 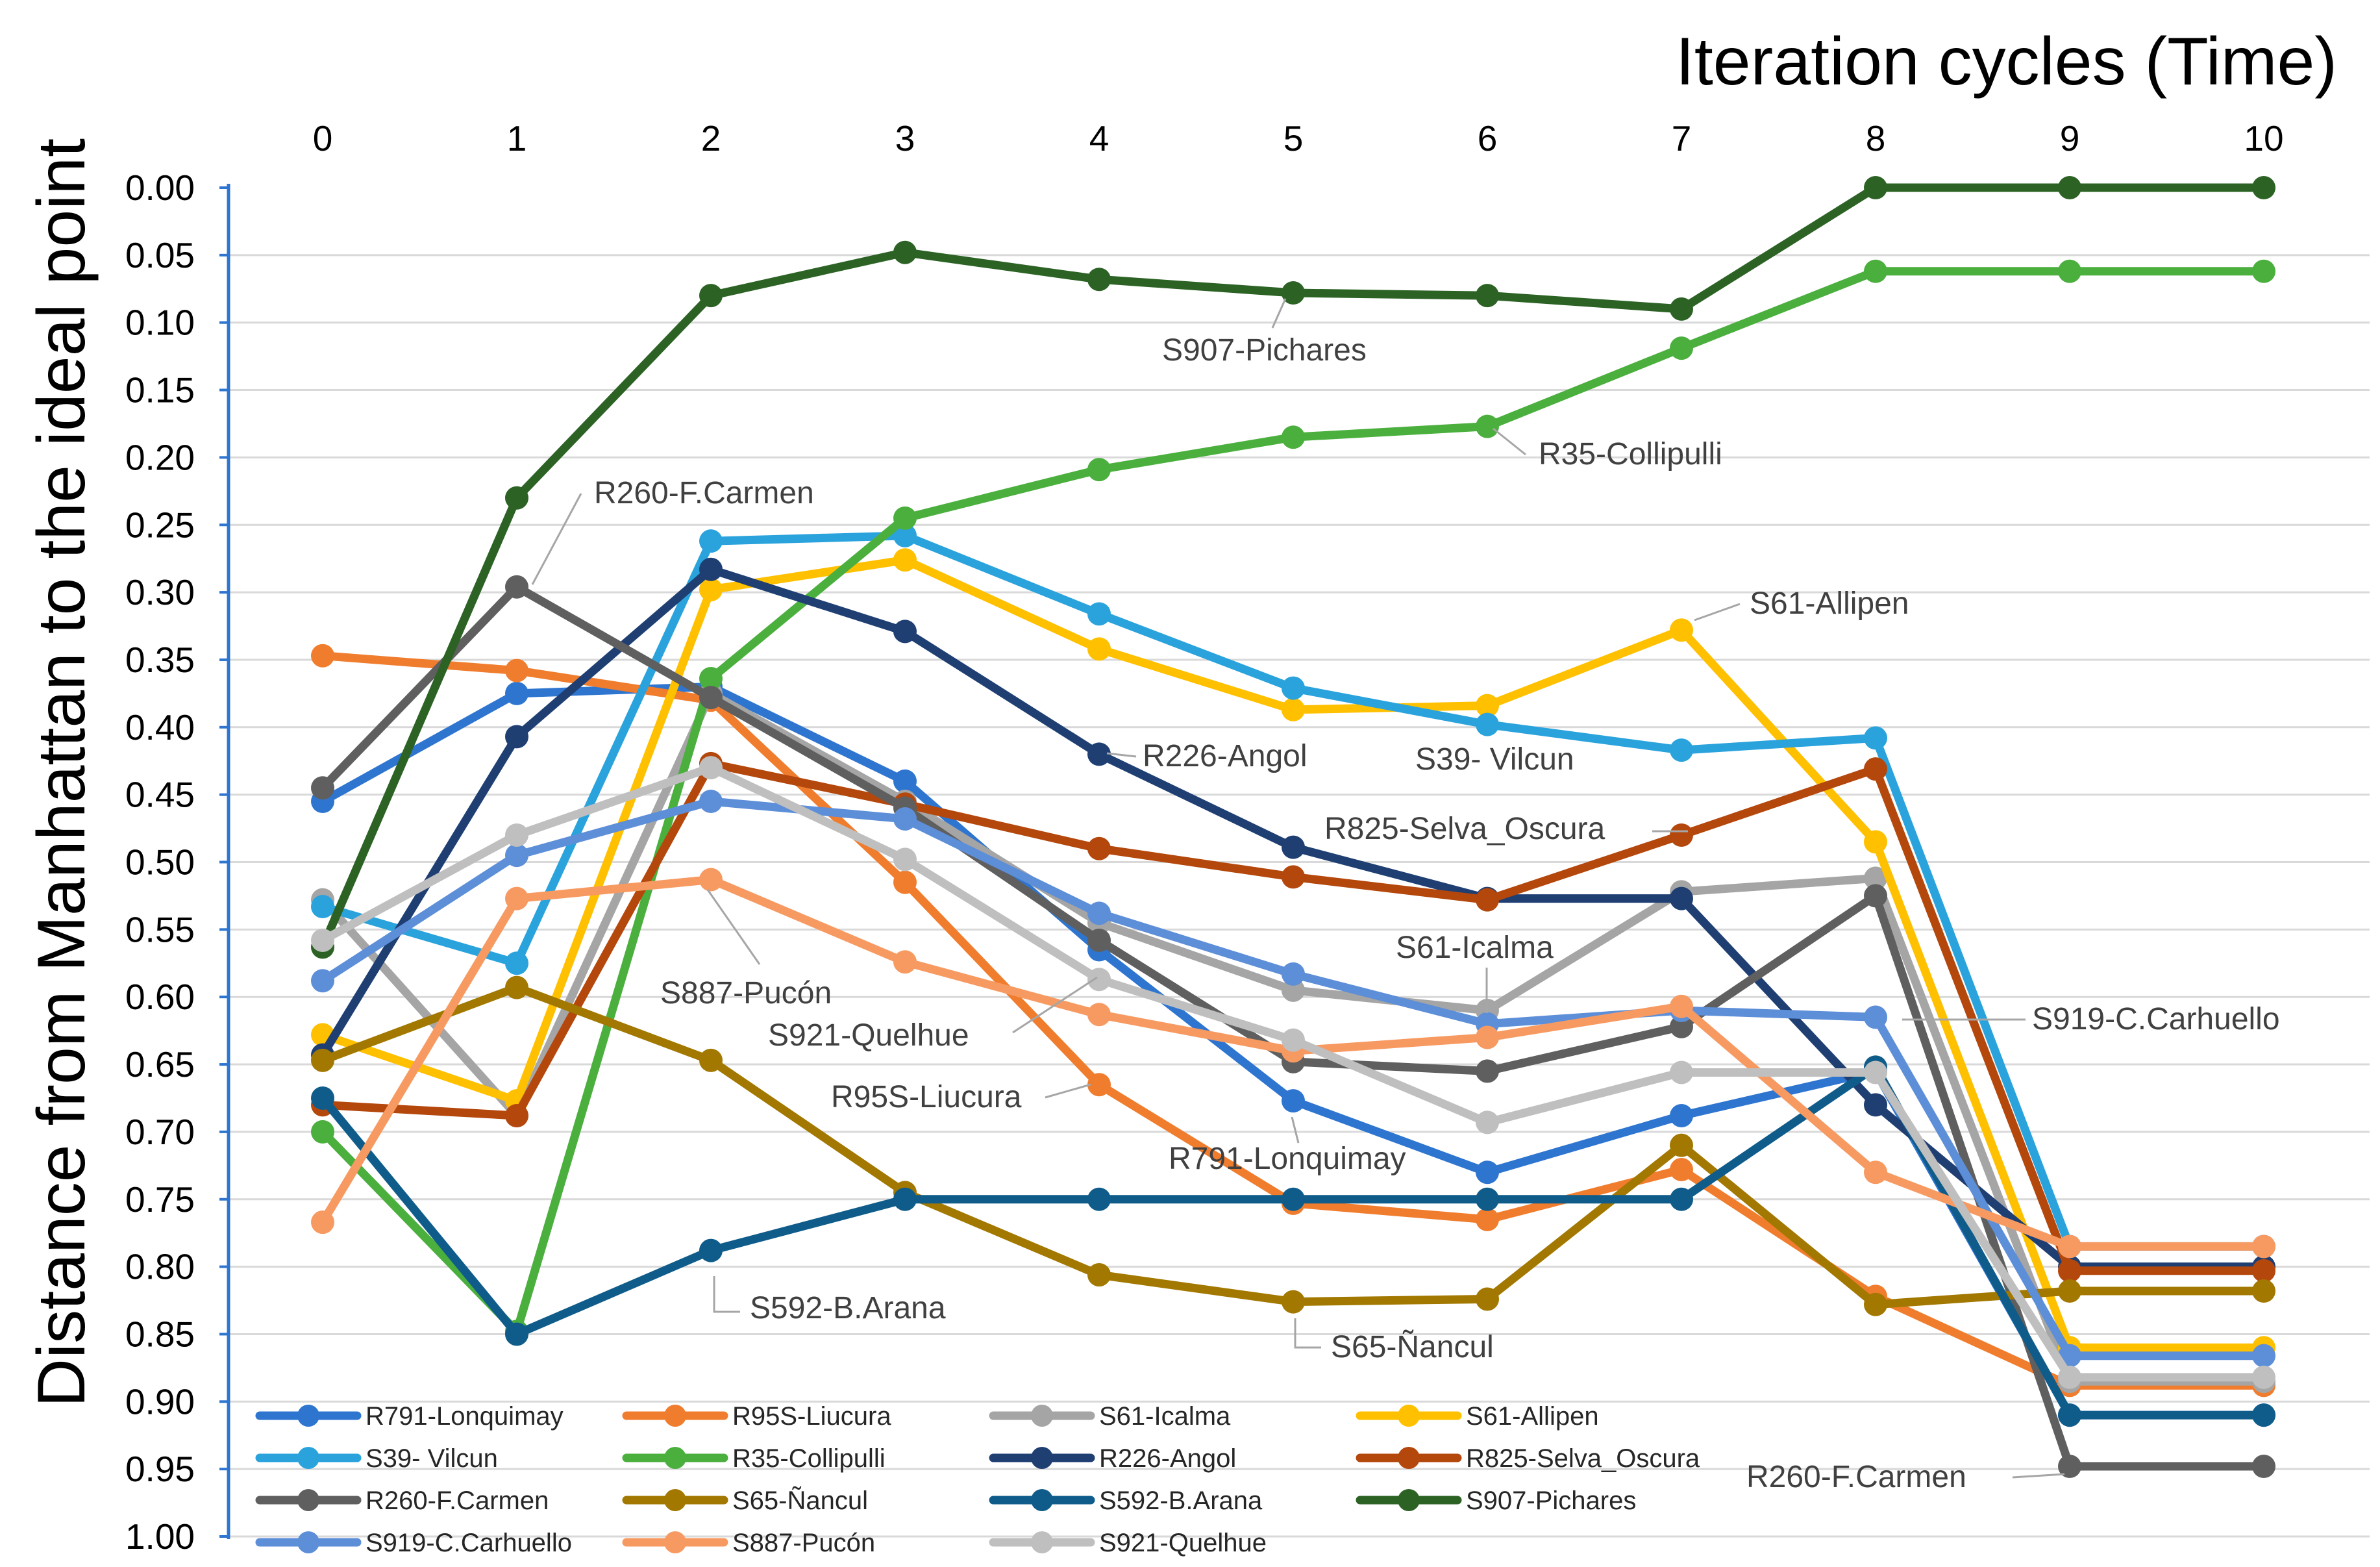 What do you see at coordinates (1264, 351) in the screenshot?
I see `annotation-label: S907-Pichares` at bounding box center [1264, 351].